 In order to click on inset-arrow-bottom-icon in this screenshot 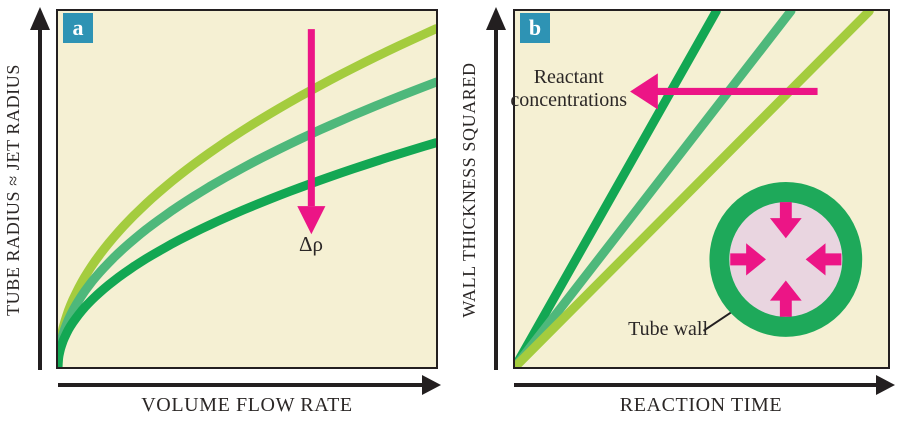, I will do `click(785, 298)`.